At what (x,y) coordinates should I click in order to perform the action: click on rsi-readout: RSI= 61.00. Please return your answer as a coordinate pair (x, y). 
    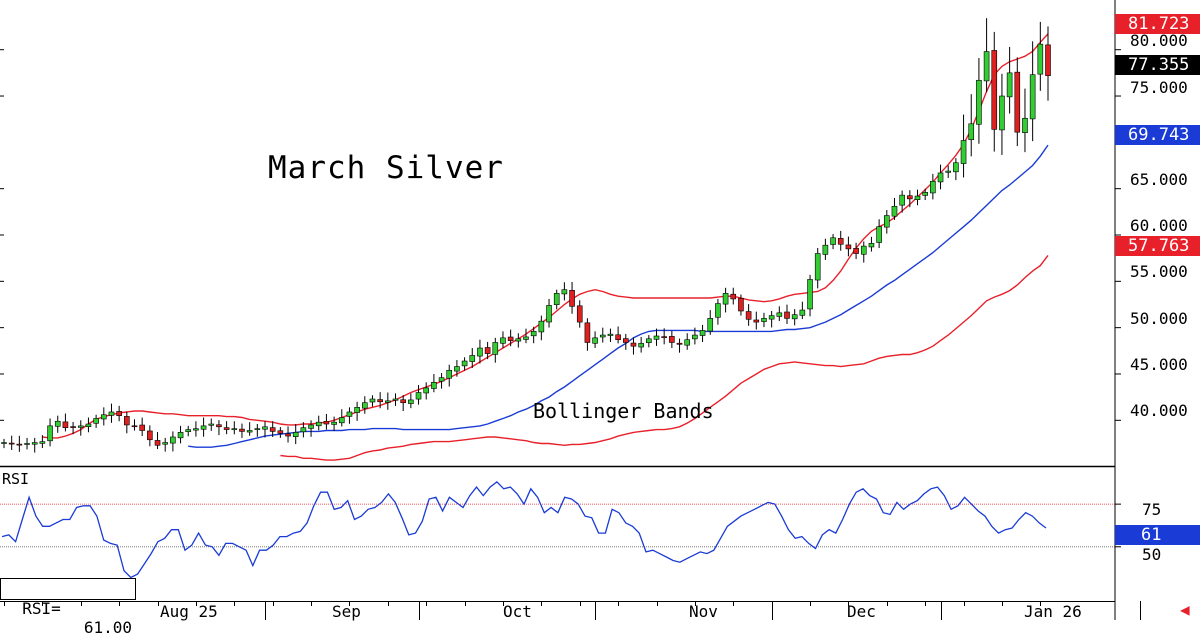
    Looking at the image, I should click on (68, 607).